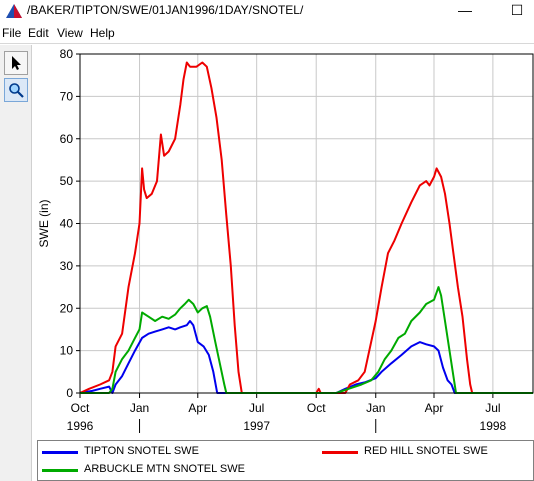 This screenshot has width=534, height=481. I want to click on maximize-button: ☐, so click(517, 10).